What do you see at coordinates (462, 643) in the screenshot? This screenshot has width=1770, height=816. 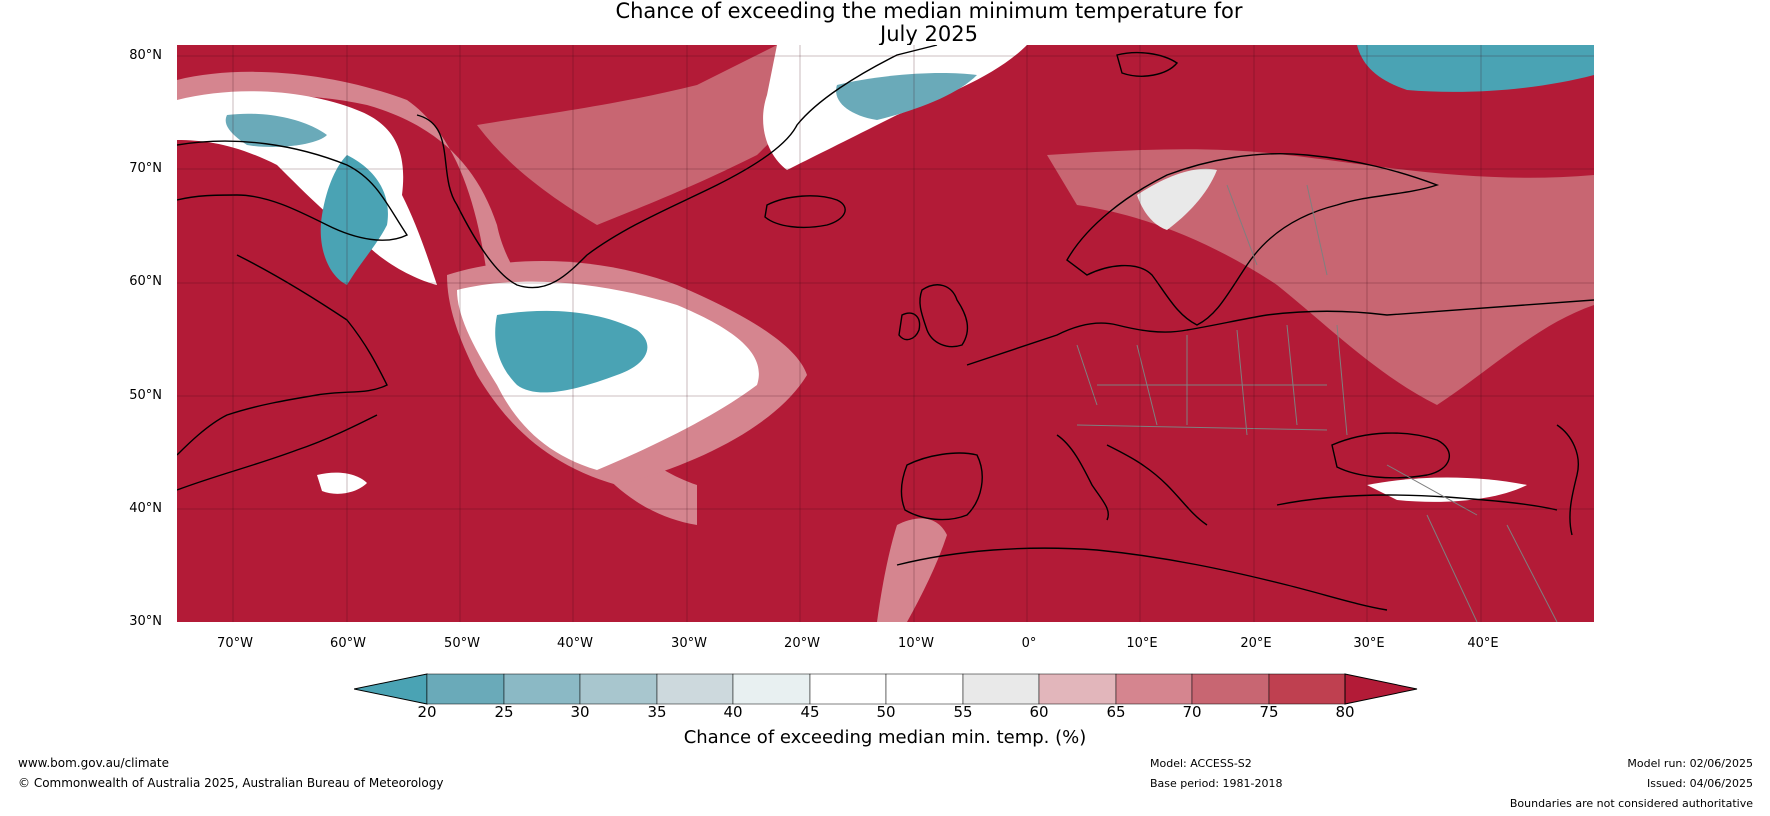 I see `lon-label-50w: 50°W` at bounding box center [462, 643].